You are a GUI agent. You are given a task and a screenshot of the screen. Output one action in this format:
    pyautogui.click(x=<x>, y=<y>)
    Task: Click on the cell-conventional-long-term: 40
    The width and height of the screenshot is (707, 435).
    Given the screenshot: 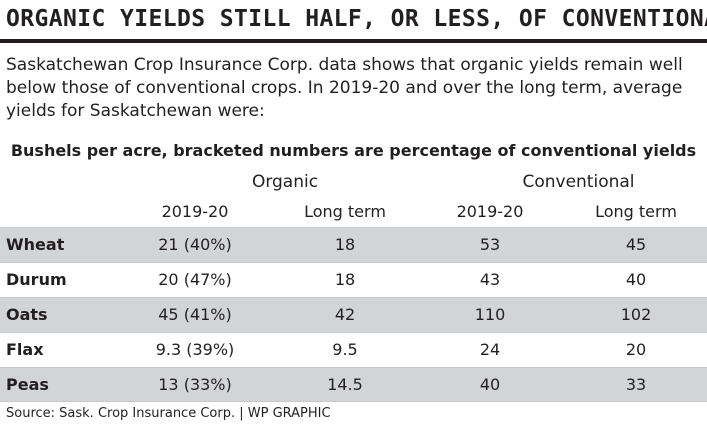 What is the action you would take?
    pyautogui.click(x=636, y=279)
    